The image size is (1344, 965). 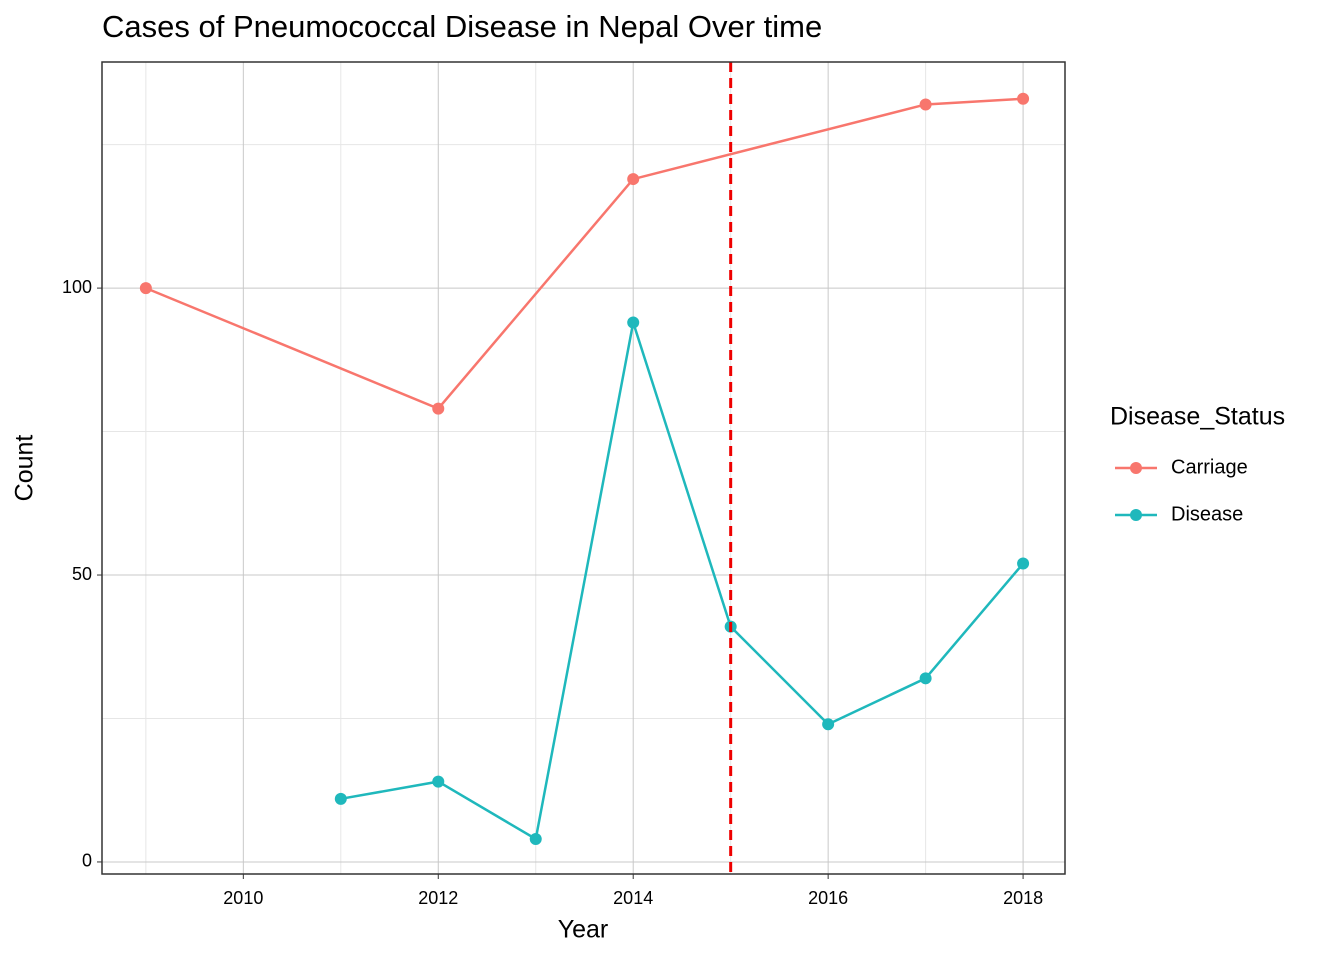 What do you see at coordinates (1209, 467) in the screenshot?
I see `legend-label: Carriage` at bounding box center [1209, 467].